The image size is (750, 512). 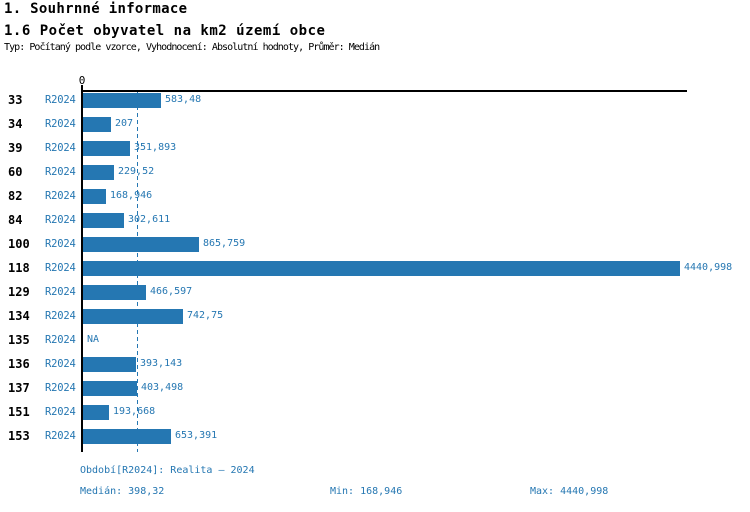 I want to click on axis-top-line, so click(x=384, y=91).